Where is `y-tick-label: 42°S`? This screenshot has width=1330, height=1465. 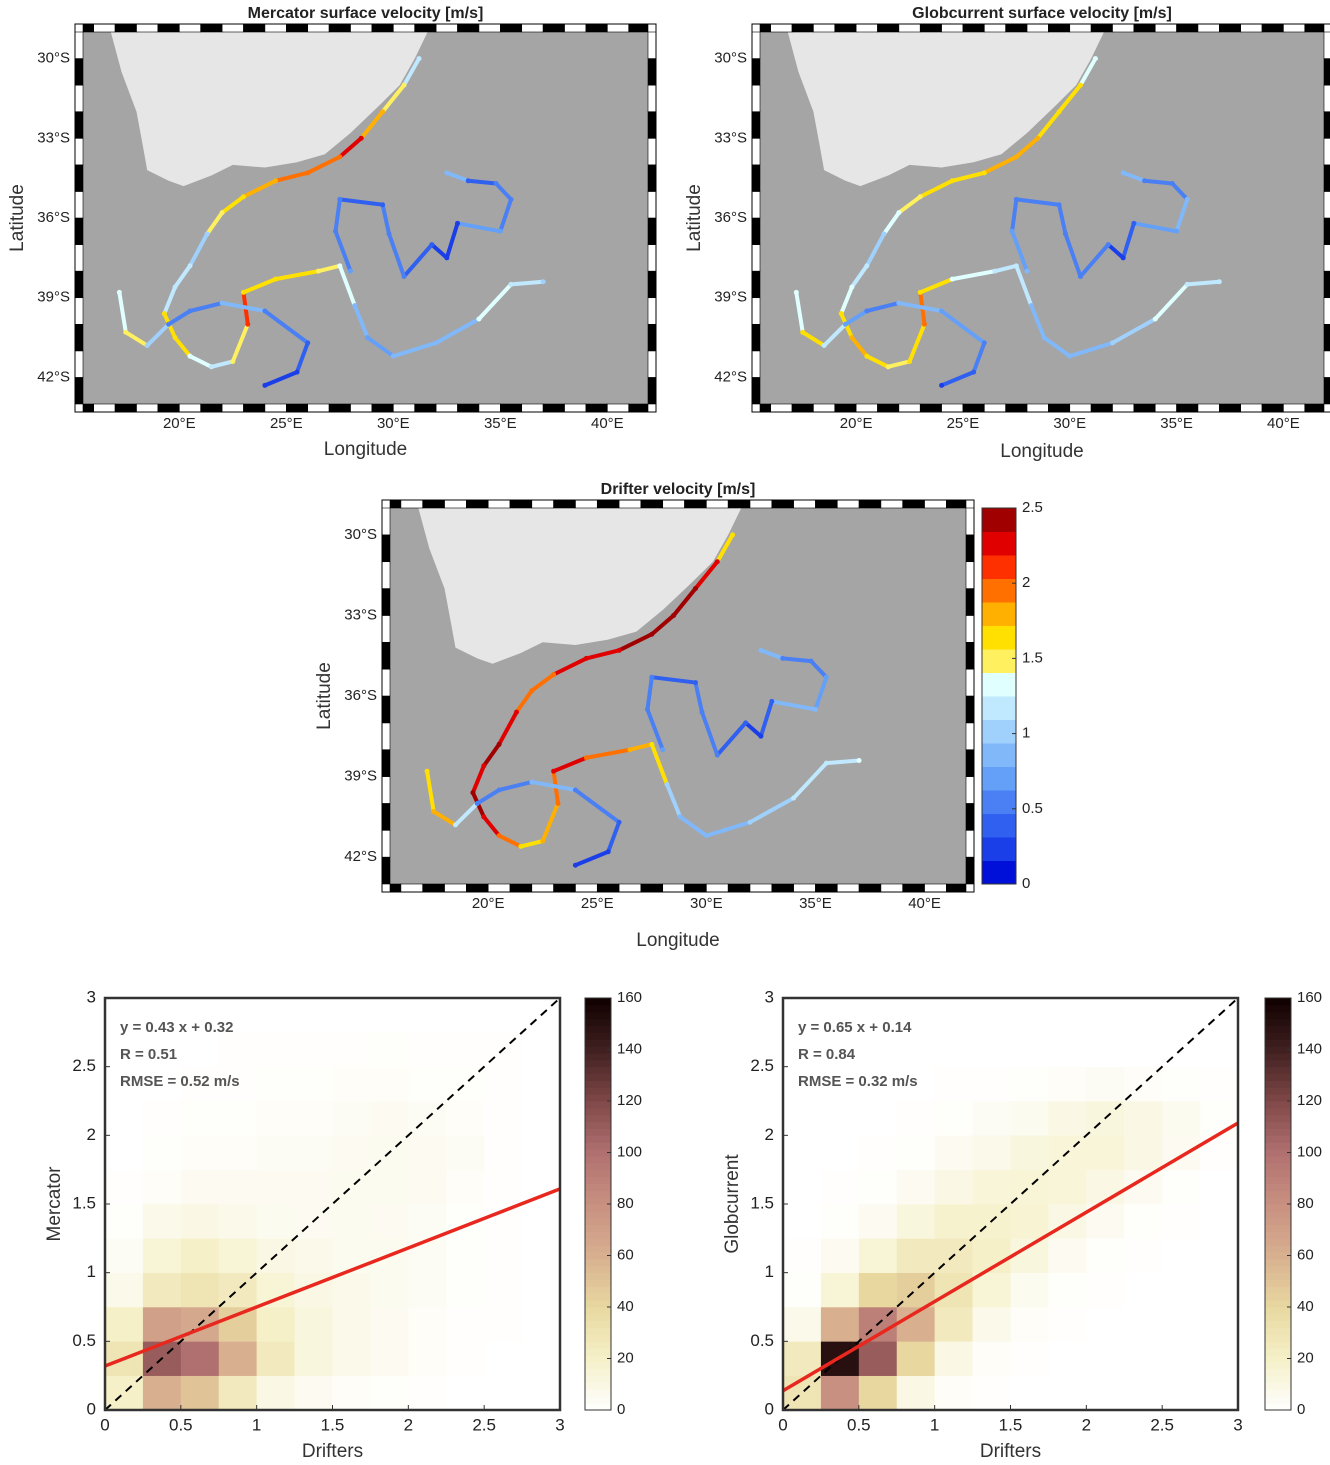 y-tick-label: 42°S is located at coordinates (360, 856).